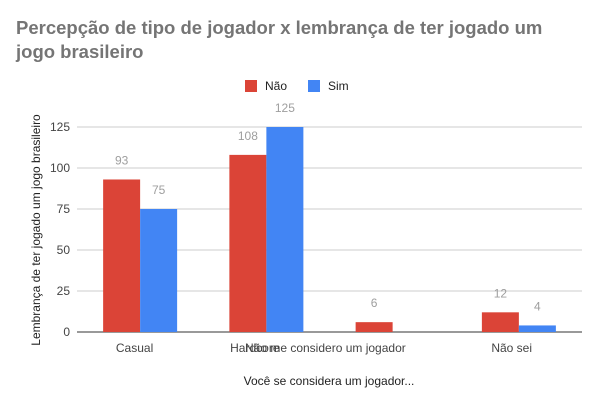  Describe the element at coordinates (276, 86) in the screenshot. I see `legend-label: Não` at that location.